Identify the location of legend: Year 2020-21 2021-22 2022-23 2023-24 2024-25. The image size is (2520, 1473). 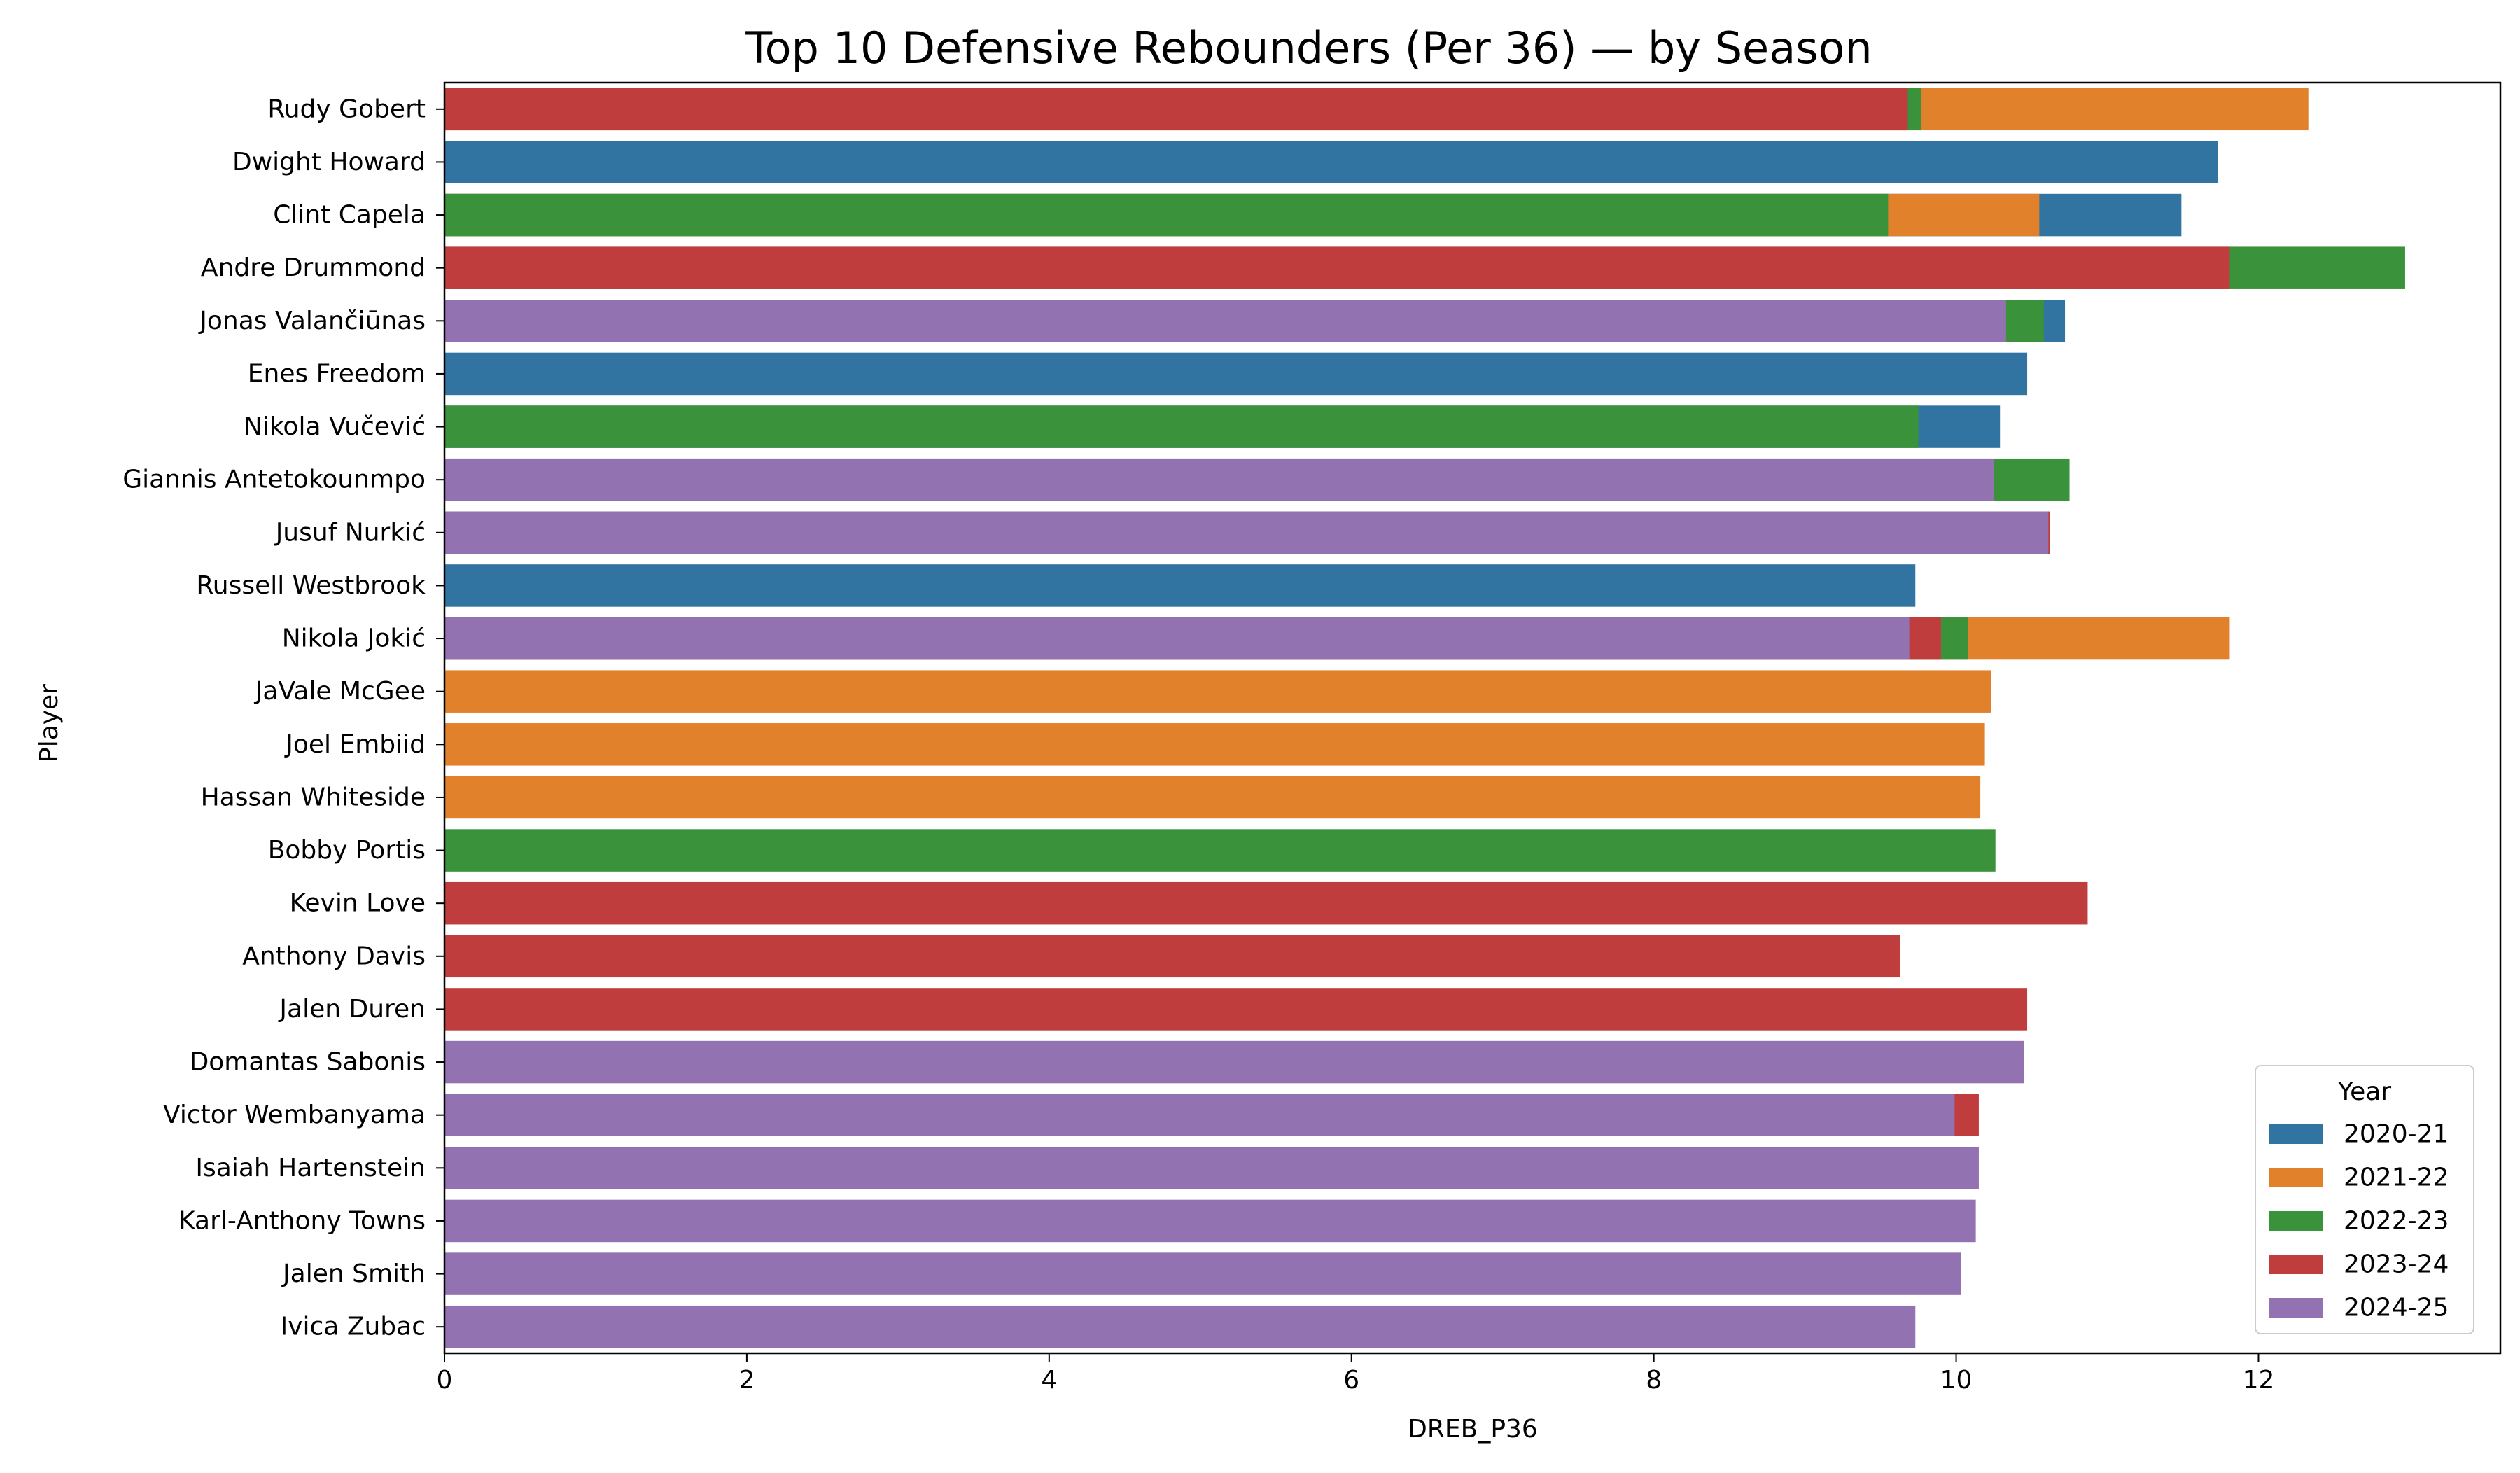
(2364, 1199).